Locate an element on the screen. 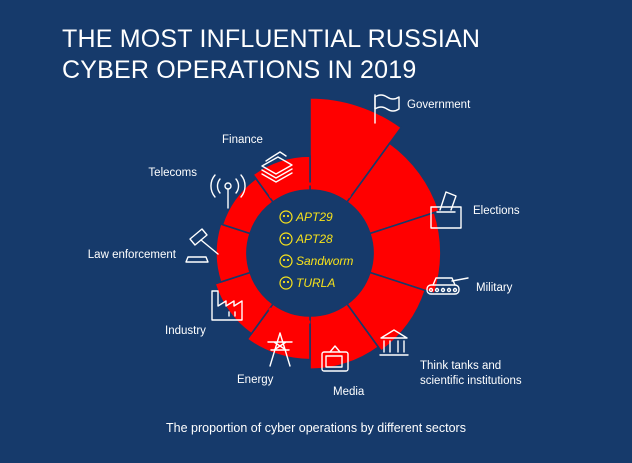  group-sandworm: Sandworm is located at coordinates (316, 261).